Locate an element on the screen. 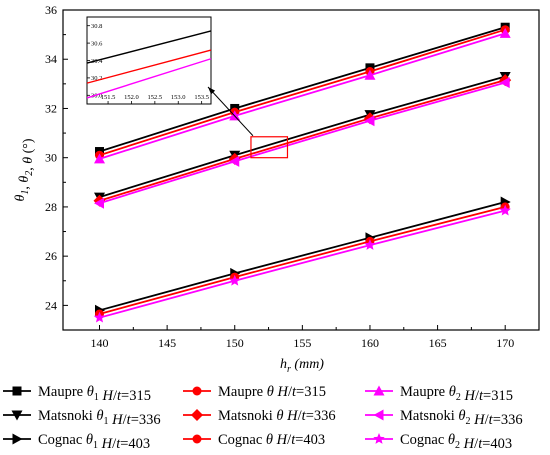  legend-label: Matsnoki θ2 H/t=336 is located at coordinates (461, 418).